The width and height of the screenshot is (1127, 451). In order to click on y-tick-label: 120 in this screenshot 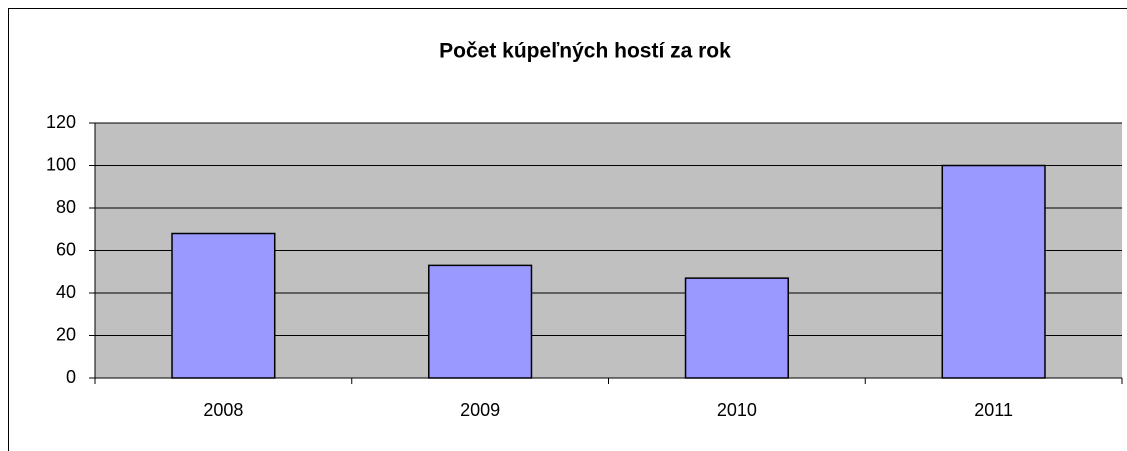, I will do `click(61, 122)`.